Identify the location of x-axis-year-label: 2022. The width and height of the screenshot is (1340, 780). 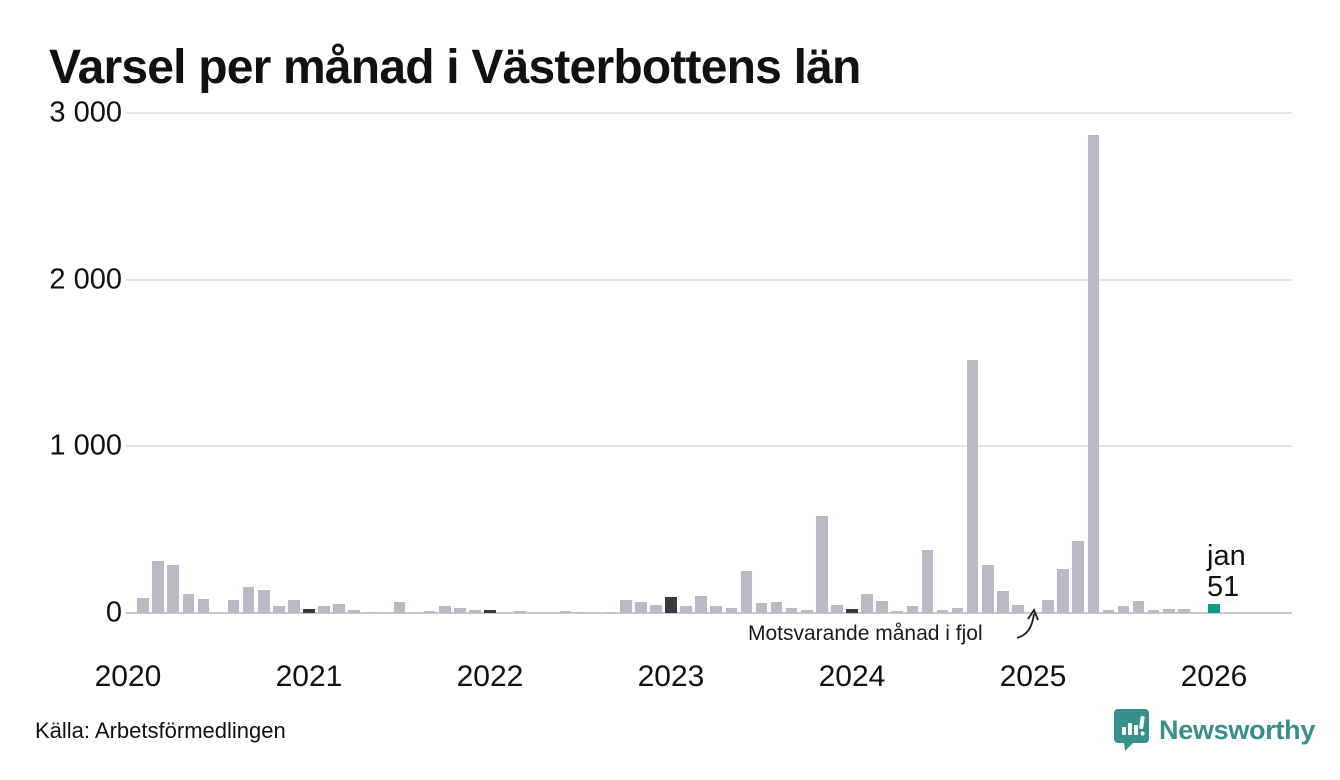
(490, 676).